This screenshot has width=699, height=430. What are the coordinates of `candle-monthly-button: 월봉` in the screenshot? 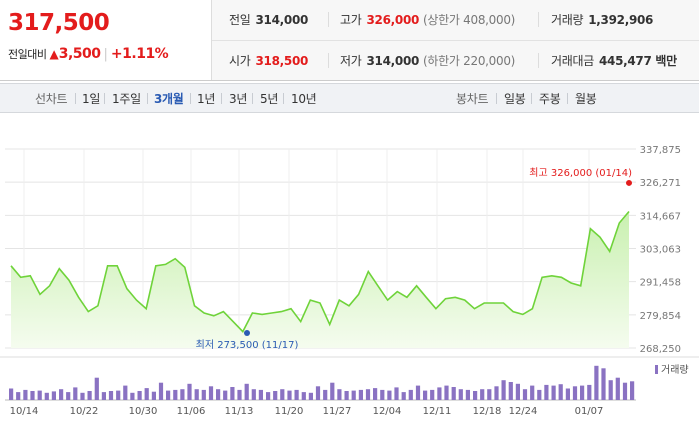 It's located at (586, 99).